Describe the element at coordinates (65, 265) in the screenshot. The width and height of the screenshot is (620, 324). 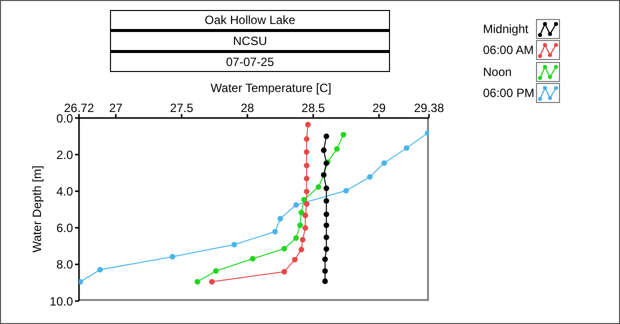
I see `y-tick-label: 8.0` at that location.